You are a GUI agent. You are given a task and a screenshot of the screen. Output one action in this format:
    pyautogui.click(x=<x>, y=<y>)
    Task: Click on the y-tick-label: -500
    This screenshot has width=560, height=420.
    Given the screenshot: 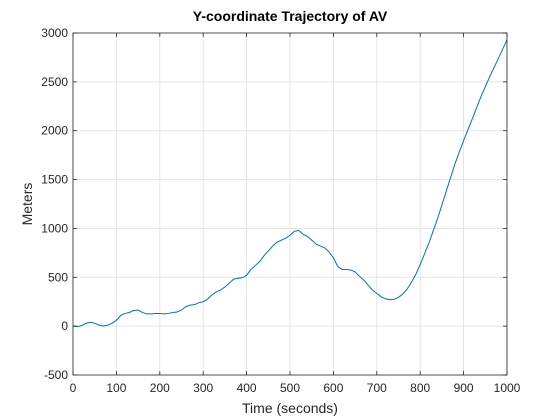 What is the action you would take?
    pyautogui.click(x=56, y=375)
    